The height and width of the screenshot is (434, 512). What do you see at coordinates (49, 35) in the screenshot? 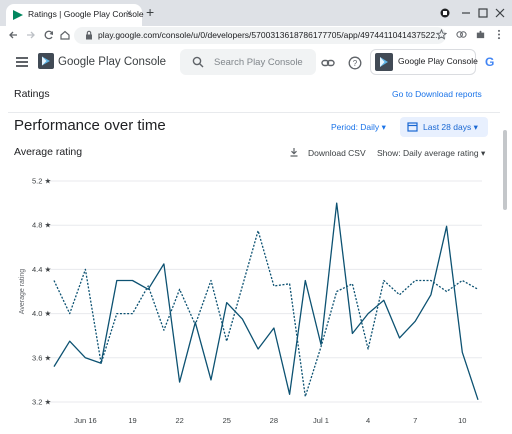
I see `reload-icon` at bounding box center [49, 35].